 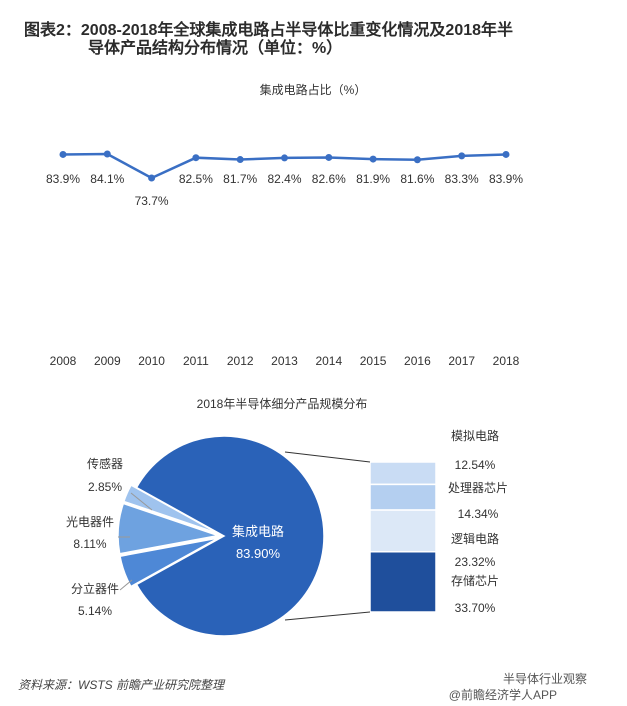 I want to click on x-tick-label: 2008, so click(x=63, y=361).